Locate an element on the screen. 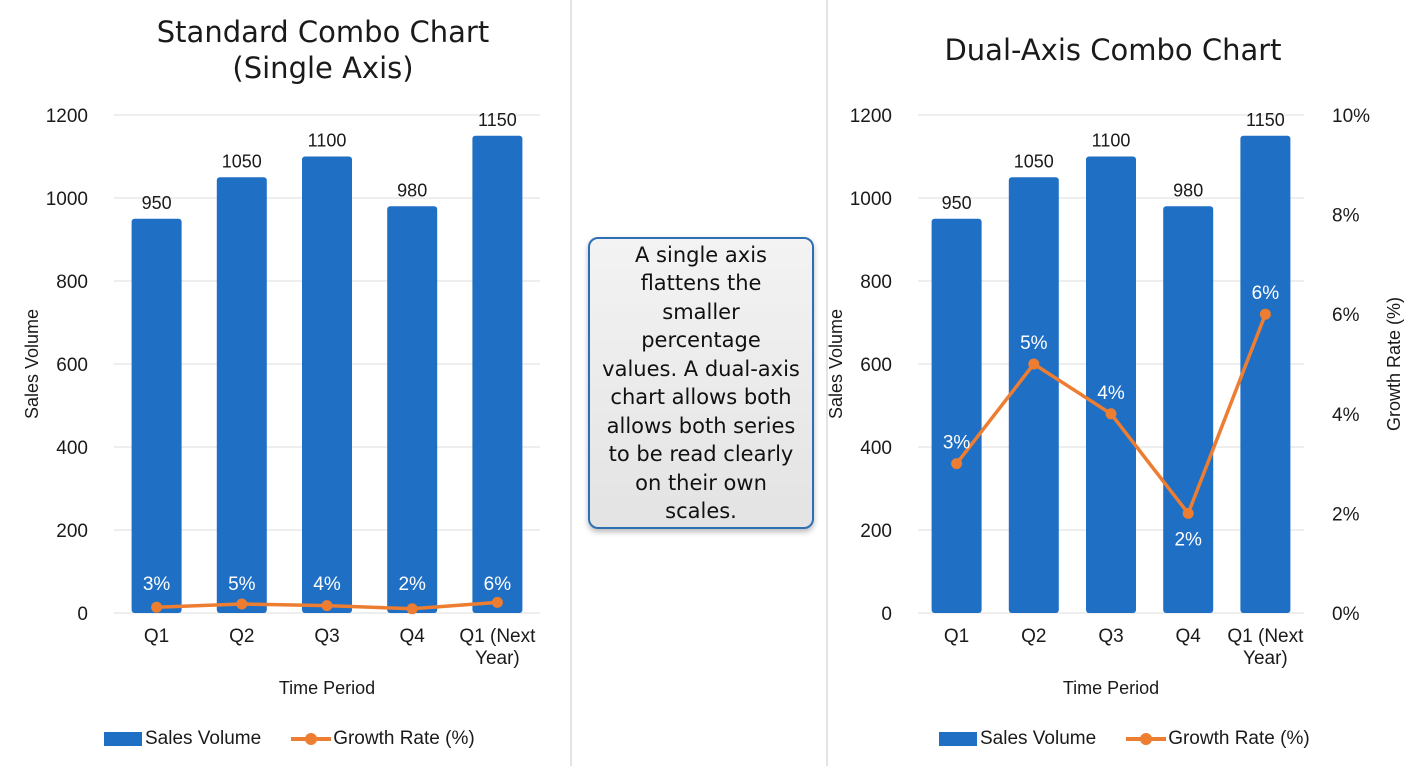 This screenshot has width=1412, height=766. bar-value-label: 1050 is located at coordinates (1034, 161).